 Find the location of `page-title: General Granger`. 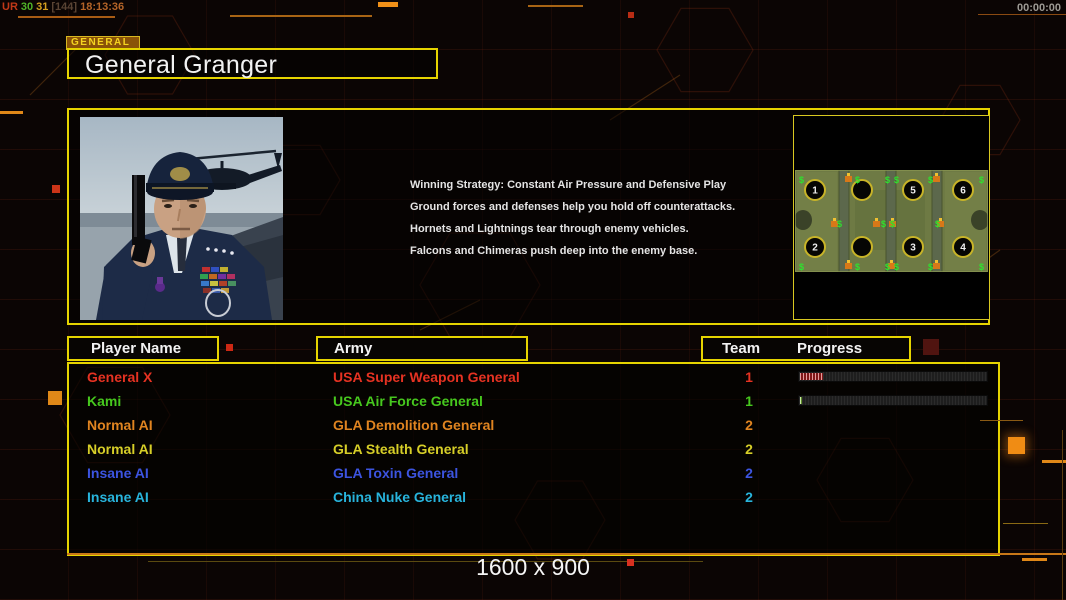

page-title: General Granger is located at coordinates (181, 65).